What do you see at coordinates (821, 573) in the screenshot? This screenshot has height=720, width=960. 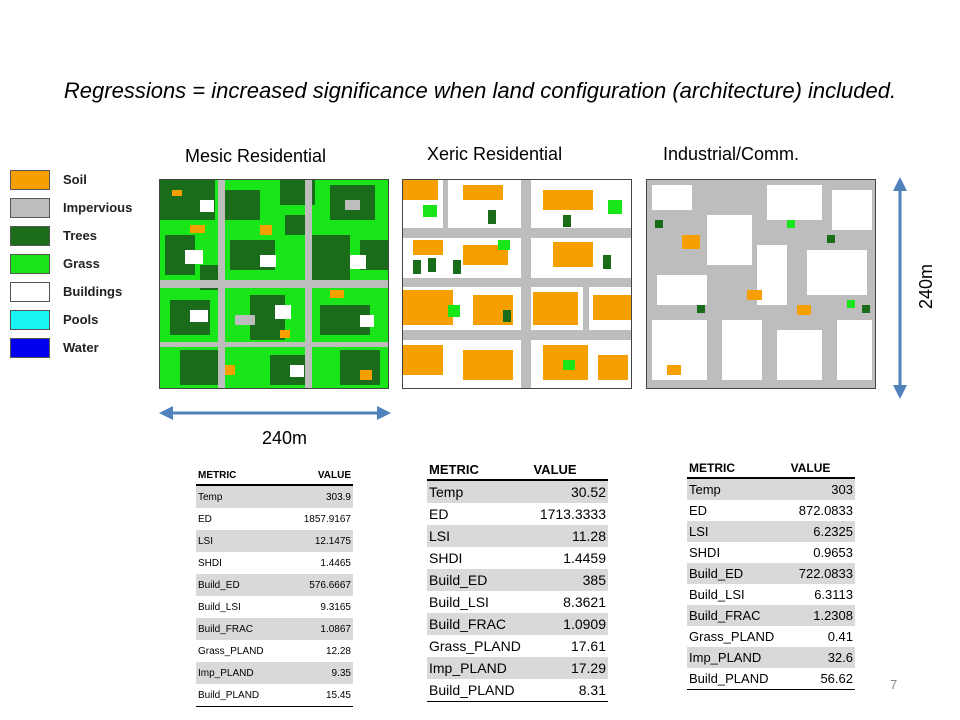 I see `value-cell: 722.0833` at bounding box center [821, 573].